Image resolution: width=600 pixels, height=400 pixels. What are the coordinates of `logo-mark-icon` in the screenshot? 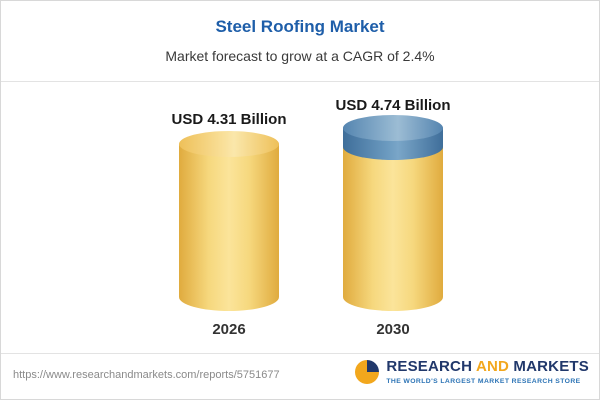 It's located at (367, 372).